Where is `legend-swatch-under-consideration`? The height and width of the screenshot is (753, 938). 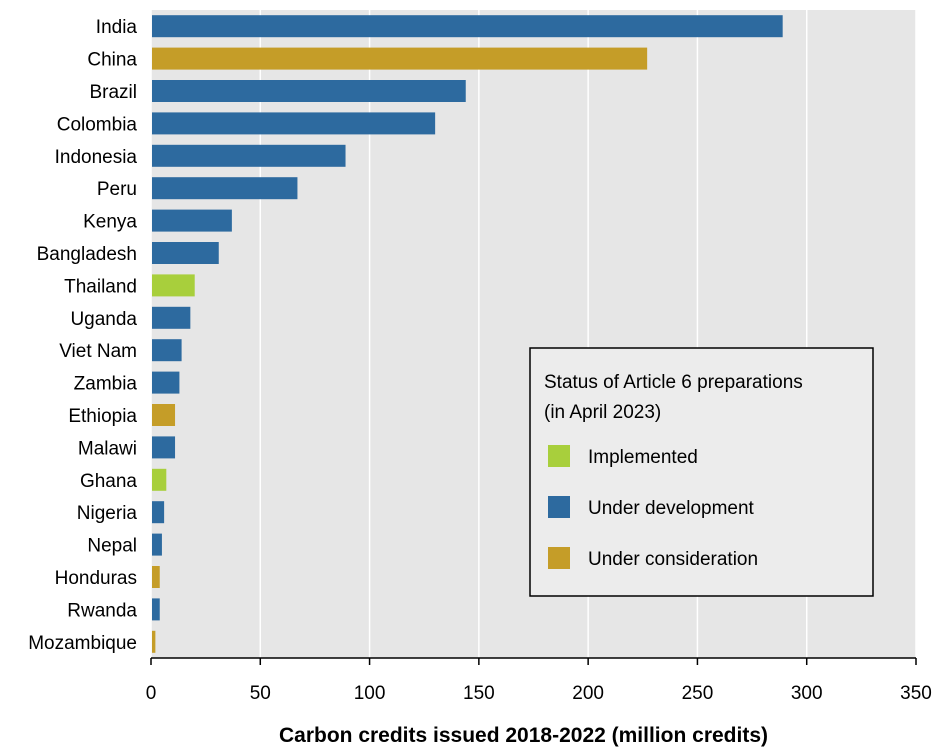
legend-swatch-under-consideration is located at coordinates (559, 558).